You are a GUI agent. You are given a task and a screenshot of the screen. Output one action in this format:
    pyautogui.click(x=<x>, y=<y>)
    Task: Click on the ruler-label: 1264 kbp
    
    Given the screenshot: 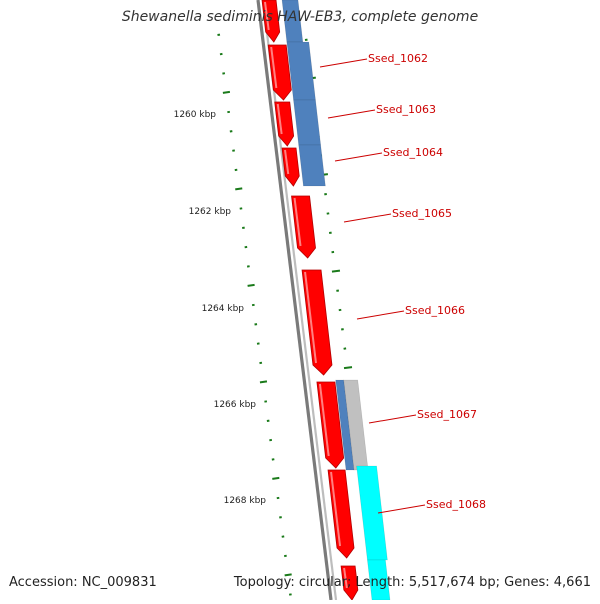 What is the action you would take?
    pyautogui.click(x=223, y=309)
    